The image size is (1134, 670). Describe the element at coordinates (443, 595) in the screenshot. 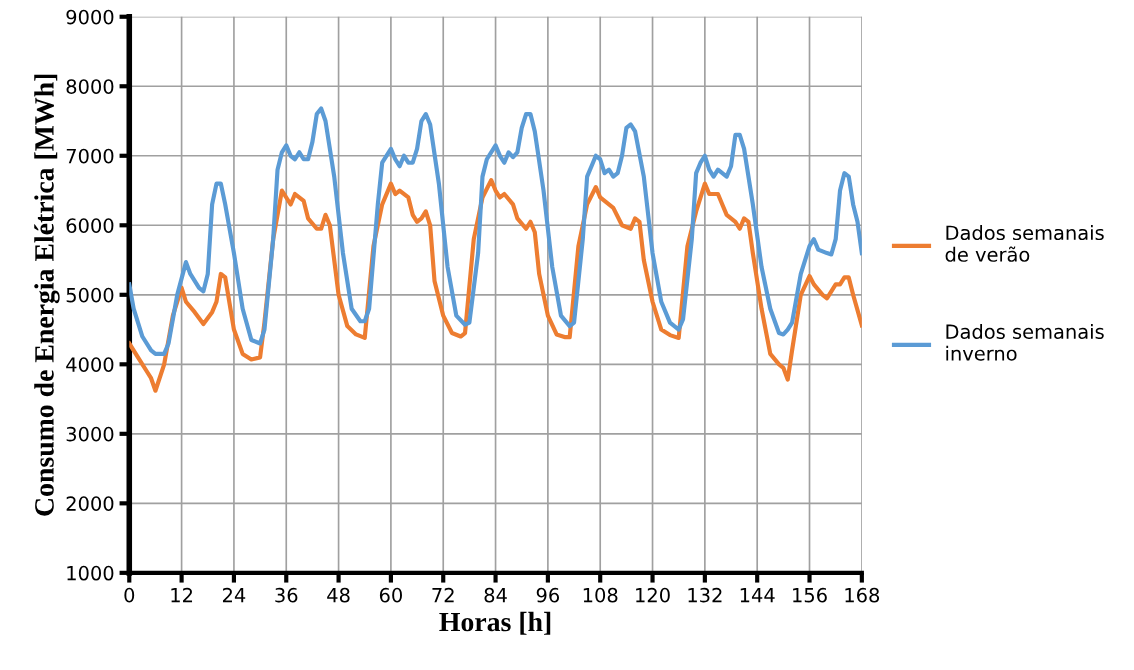

I see `x-tick-label: 72` at that location.